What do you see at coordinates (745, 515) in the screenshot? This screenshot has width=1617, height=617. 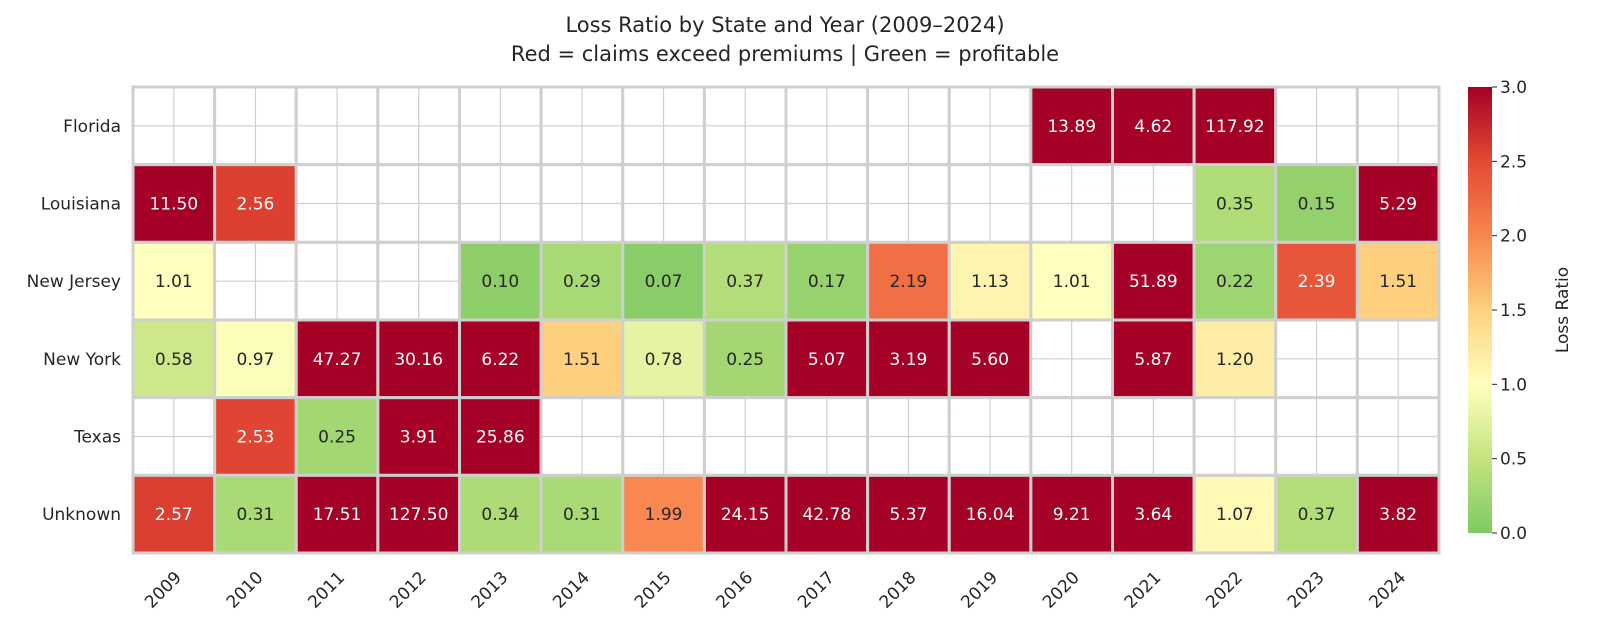 I see `cell-value-label: 24.15` at bounding box center [745, 515].